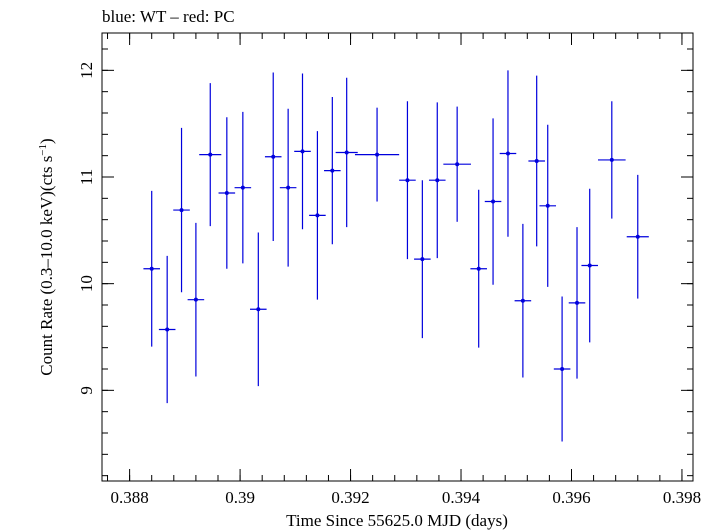  What do you see at coordinates (46, 141) in the screenshot?
I see `y-axis-title-end: )` at bounding box center [46, 141].